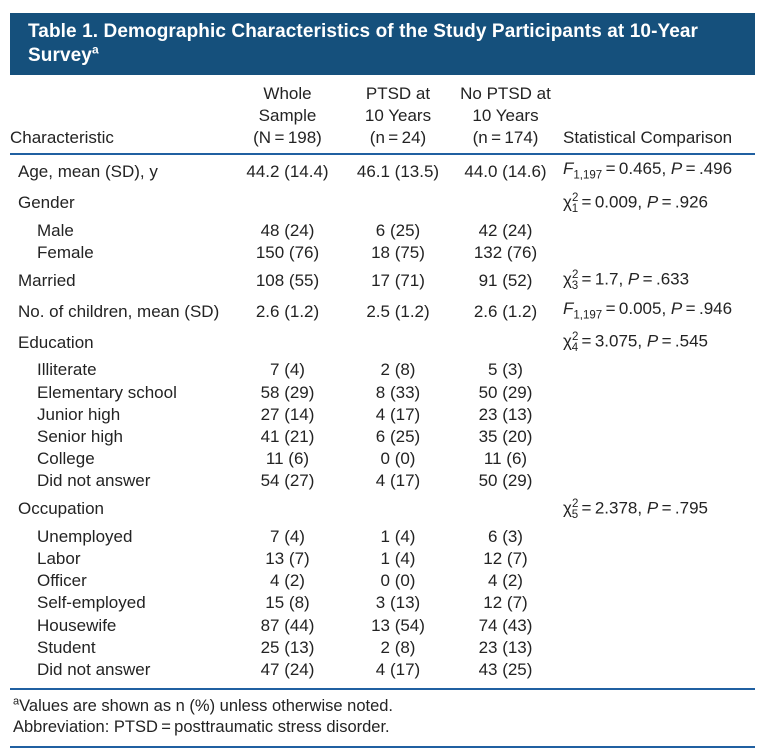  Describe the element at coordinates (287, 115) in the screenshot. I see `header-whole-sample-line2: Sample` at that location.